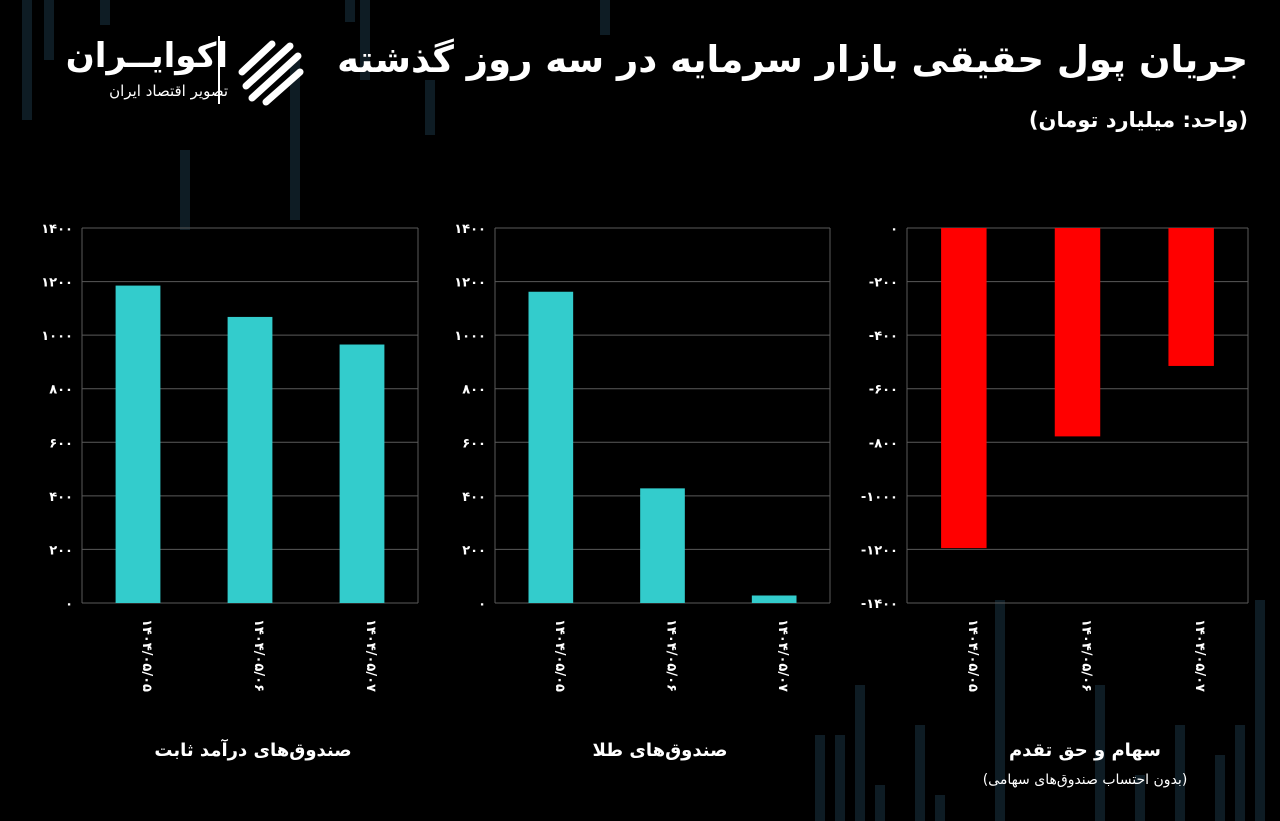 The height and width of the screenshot is (821, 1280). What do you see at coordinates (883, 283) in the screenshot?
I see `y-tick-label: -۲۰۰` at bounding box center [883, 283].